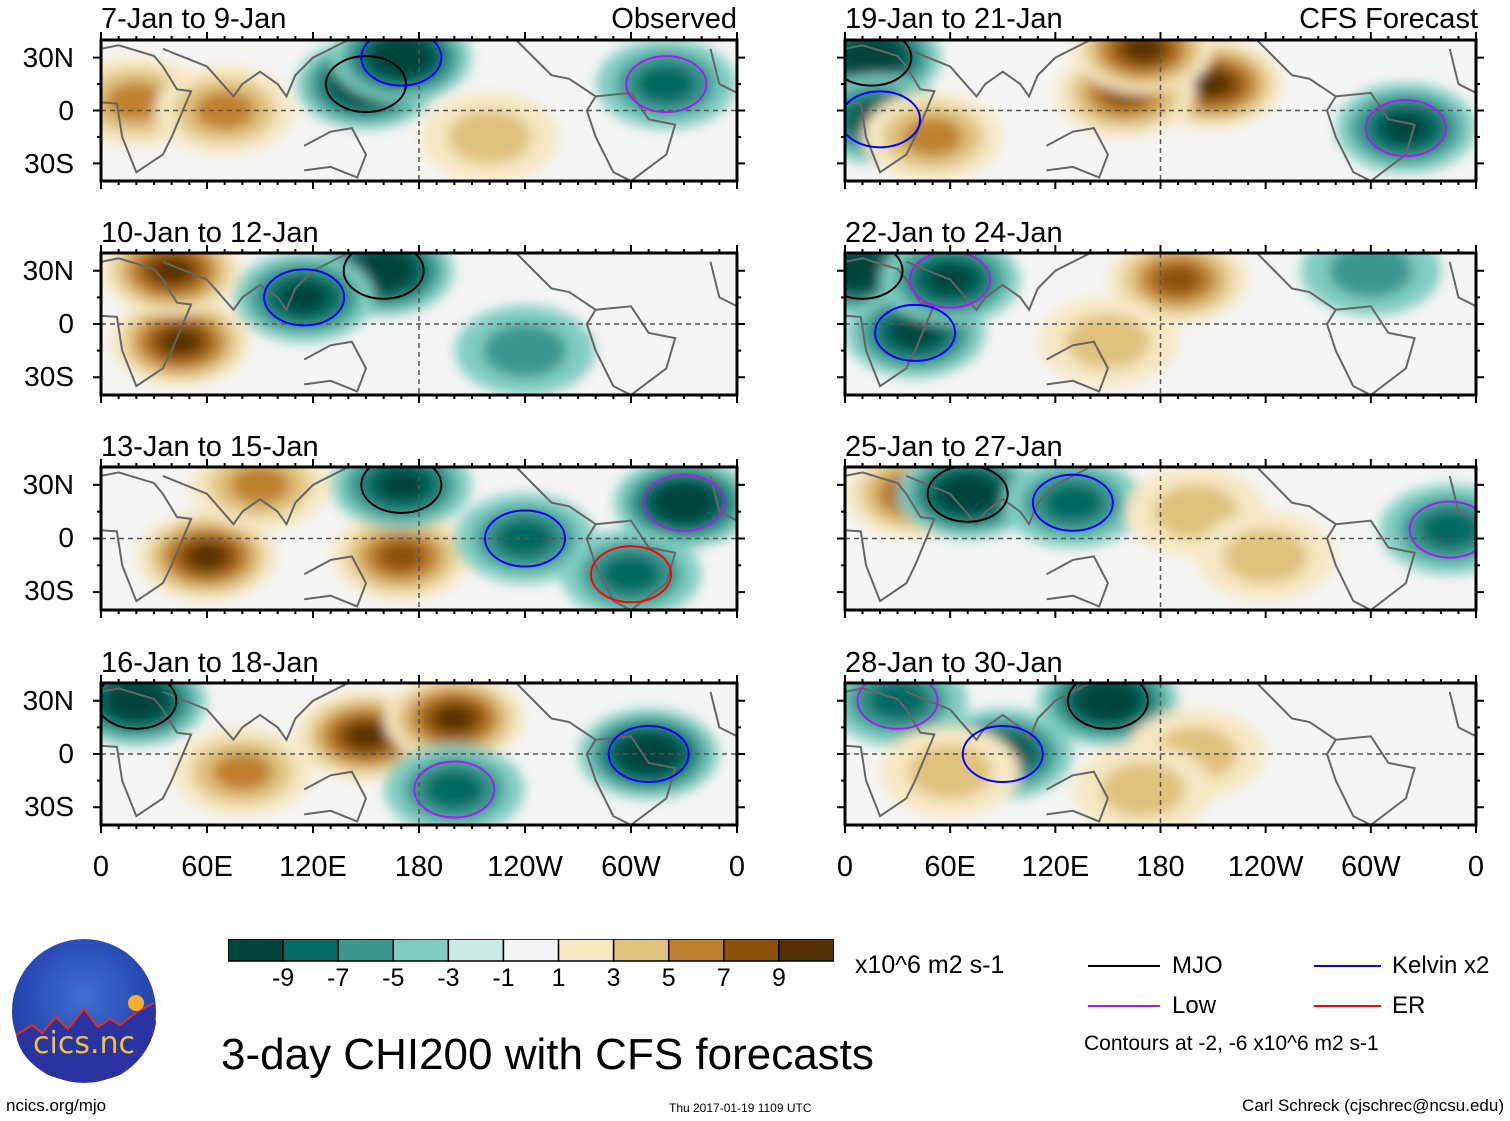 Image resolution: width=1510 pixels, height=1121 pixels. Describe the element at coordinates (1124, 1006) in the screenshot. I see `legend-swatch-low` at that location.